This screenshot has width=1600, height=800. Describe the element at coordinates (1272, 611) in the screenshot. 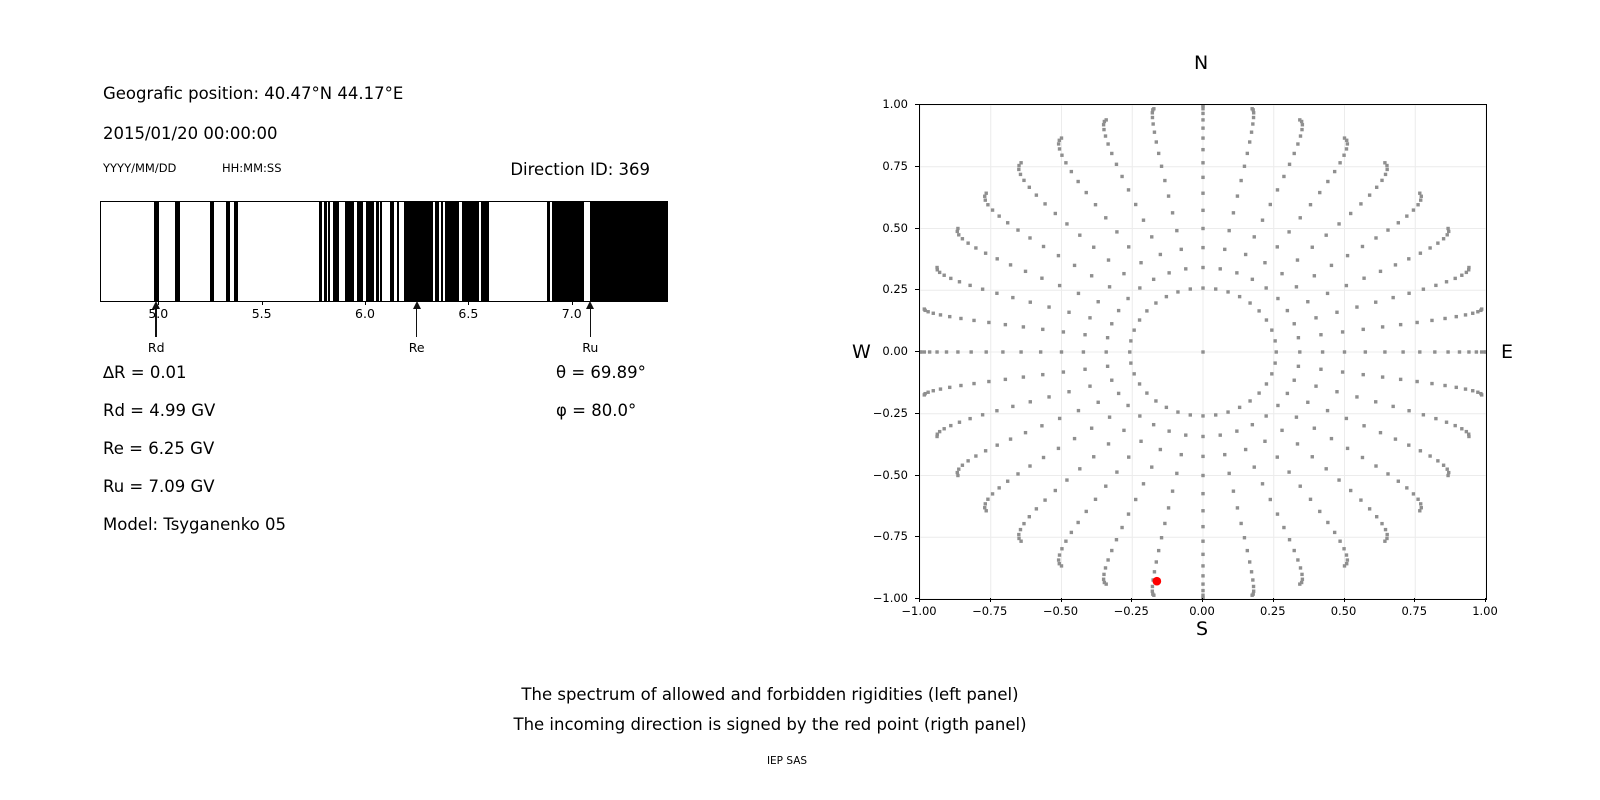

I see `x-tick-label: 0.25` at that location.